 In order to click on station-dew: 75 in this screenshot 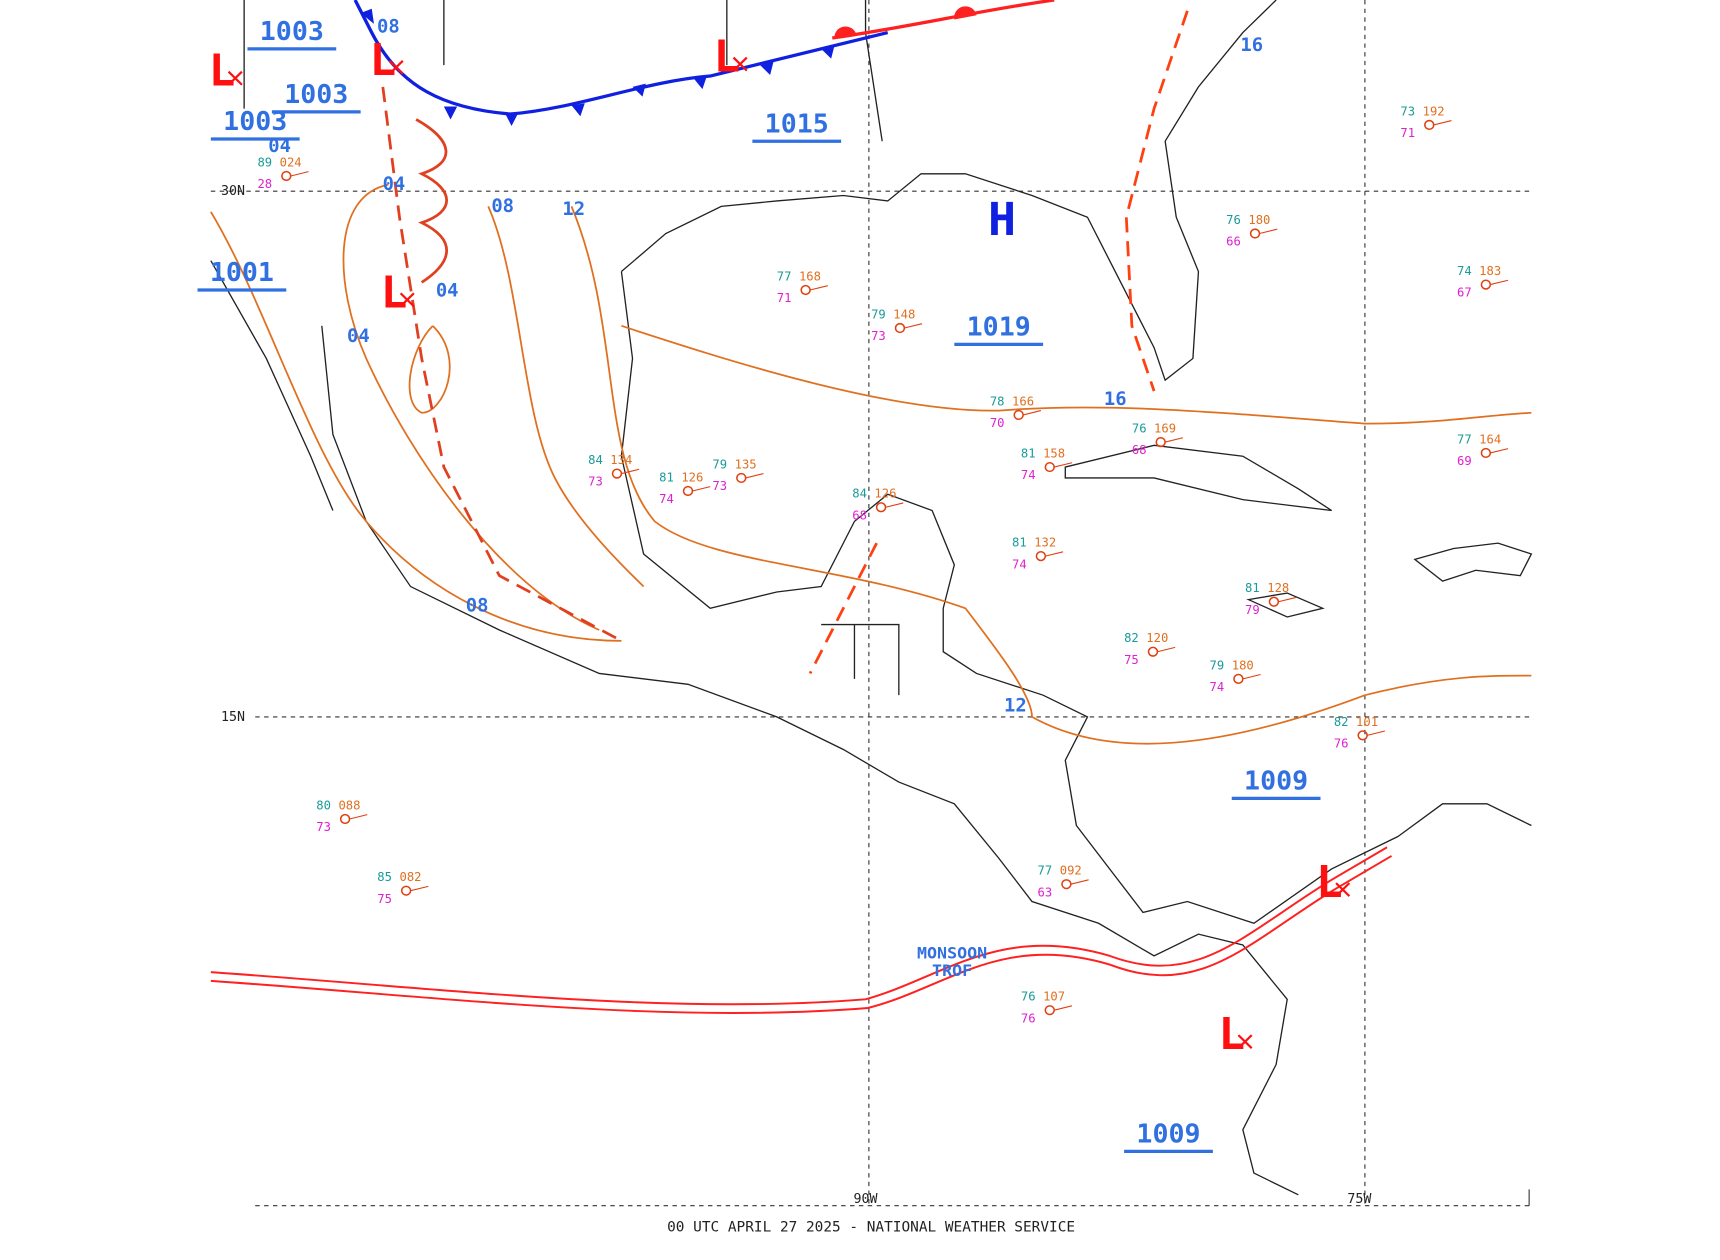, I will do `click(1131, 660)`.